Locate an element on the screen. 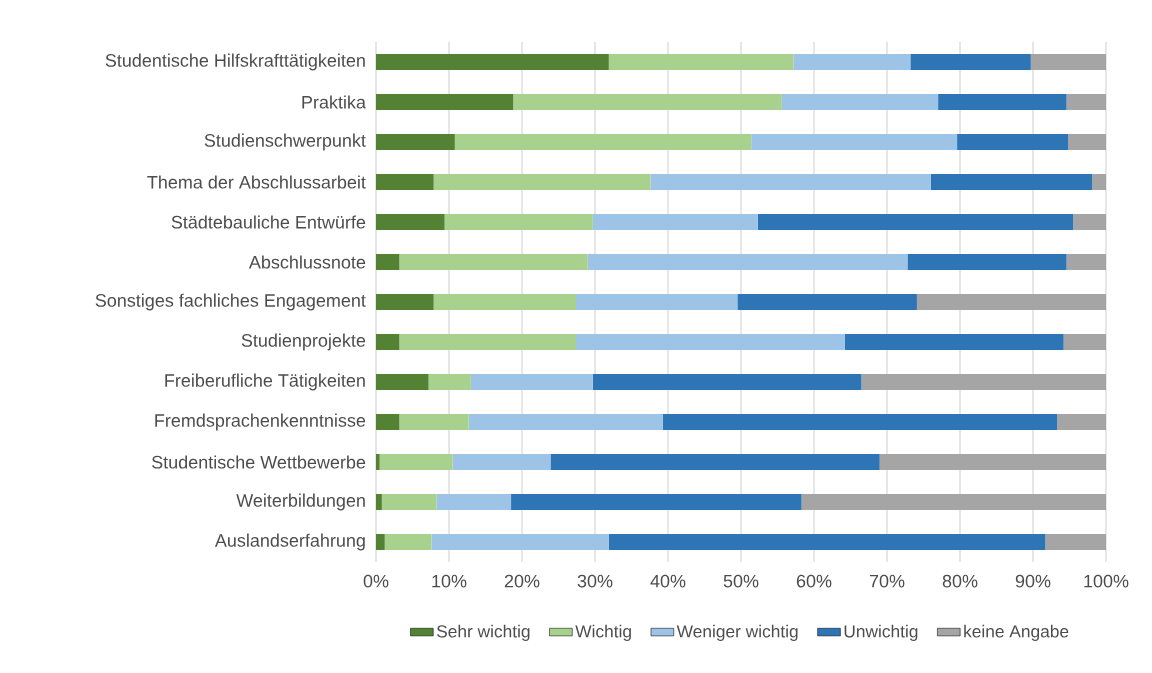 This screenshot has width=1152, height=673. y-tick-label: Praktika is located at coordinates (334, 102).